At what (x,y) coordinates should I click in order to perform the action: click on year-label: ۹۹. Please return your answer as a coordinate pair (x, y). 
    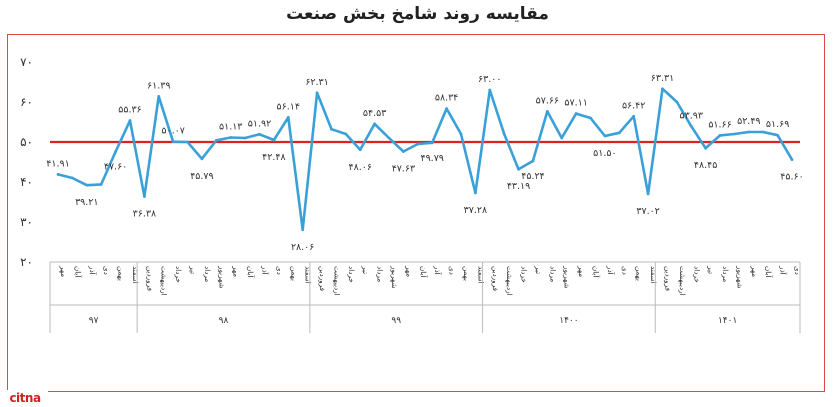
    Looking at the image, I should click on (396, 321).